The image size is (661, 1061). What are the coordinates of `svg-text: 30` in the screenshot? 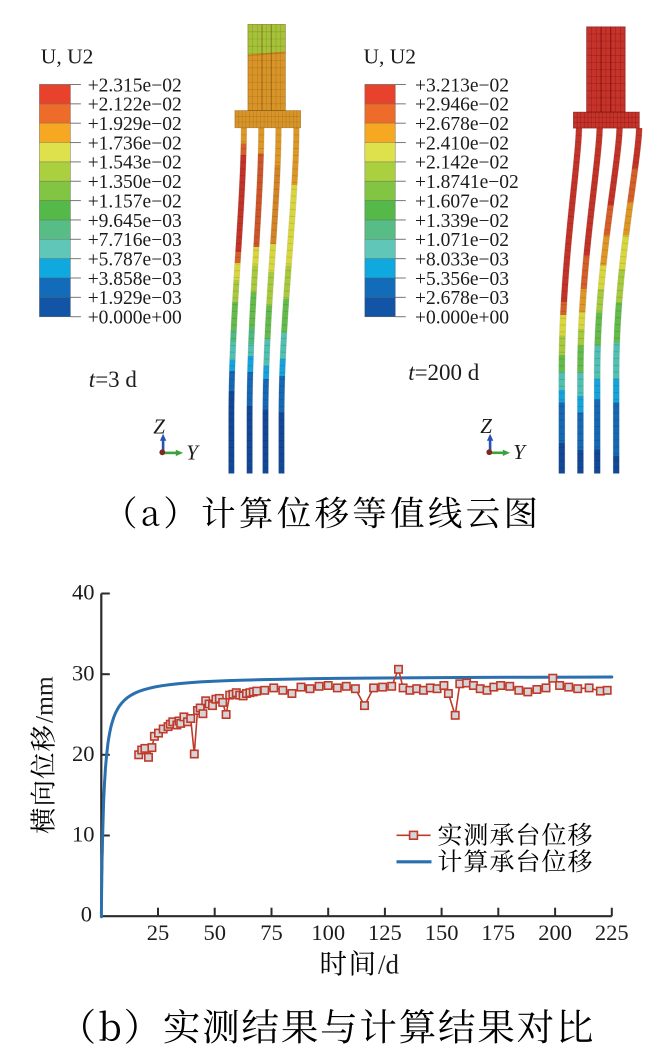 It's located at (83, 672).